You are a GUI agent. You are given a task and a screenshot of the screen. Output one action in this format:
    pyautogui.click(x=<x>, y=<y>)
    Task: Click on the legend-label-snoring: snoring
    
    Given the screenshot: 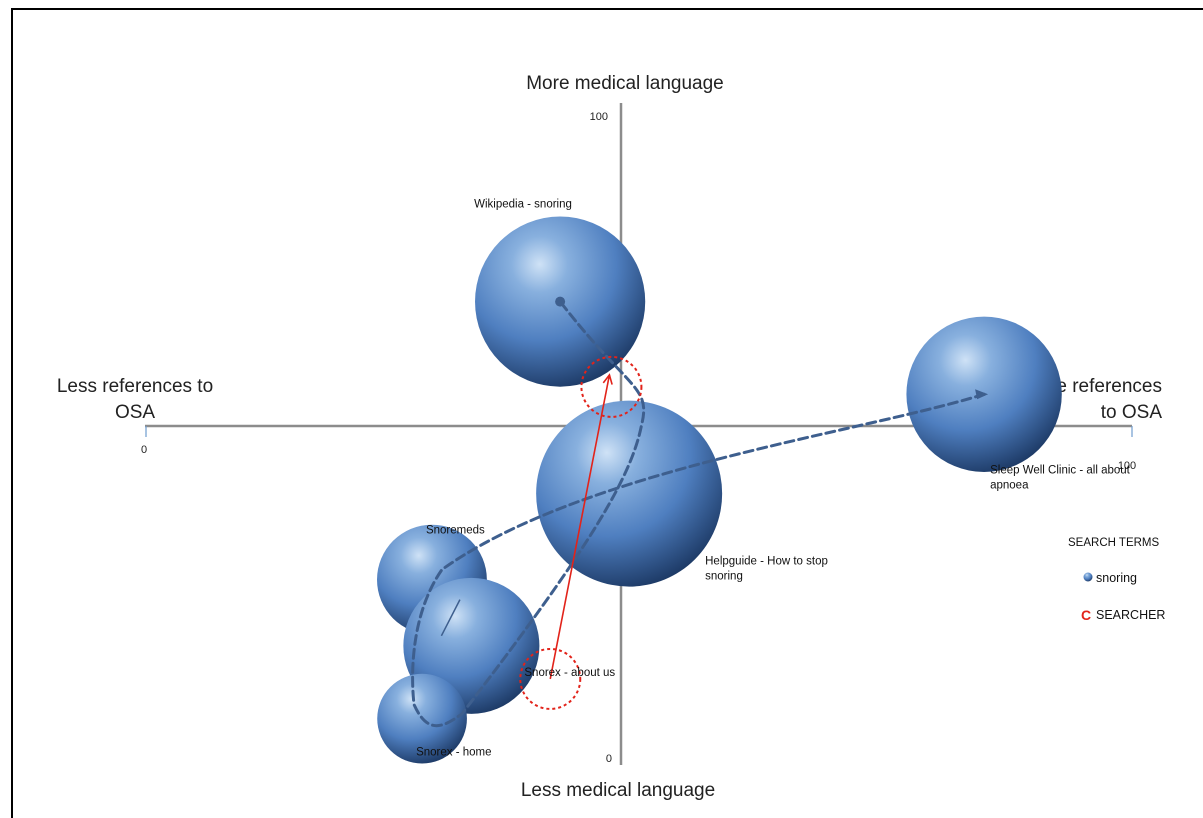 What is the action you would take?
    pyautogui.click(x=1116, y=578)
    